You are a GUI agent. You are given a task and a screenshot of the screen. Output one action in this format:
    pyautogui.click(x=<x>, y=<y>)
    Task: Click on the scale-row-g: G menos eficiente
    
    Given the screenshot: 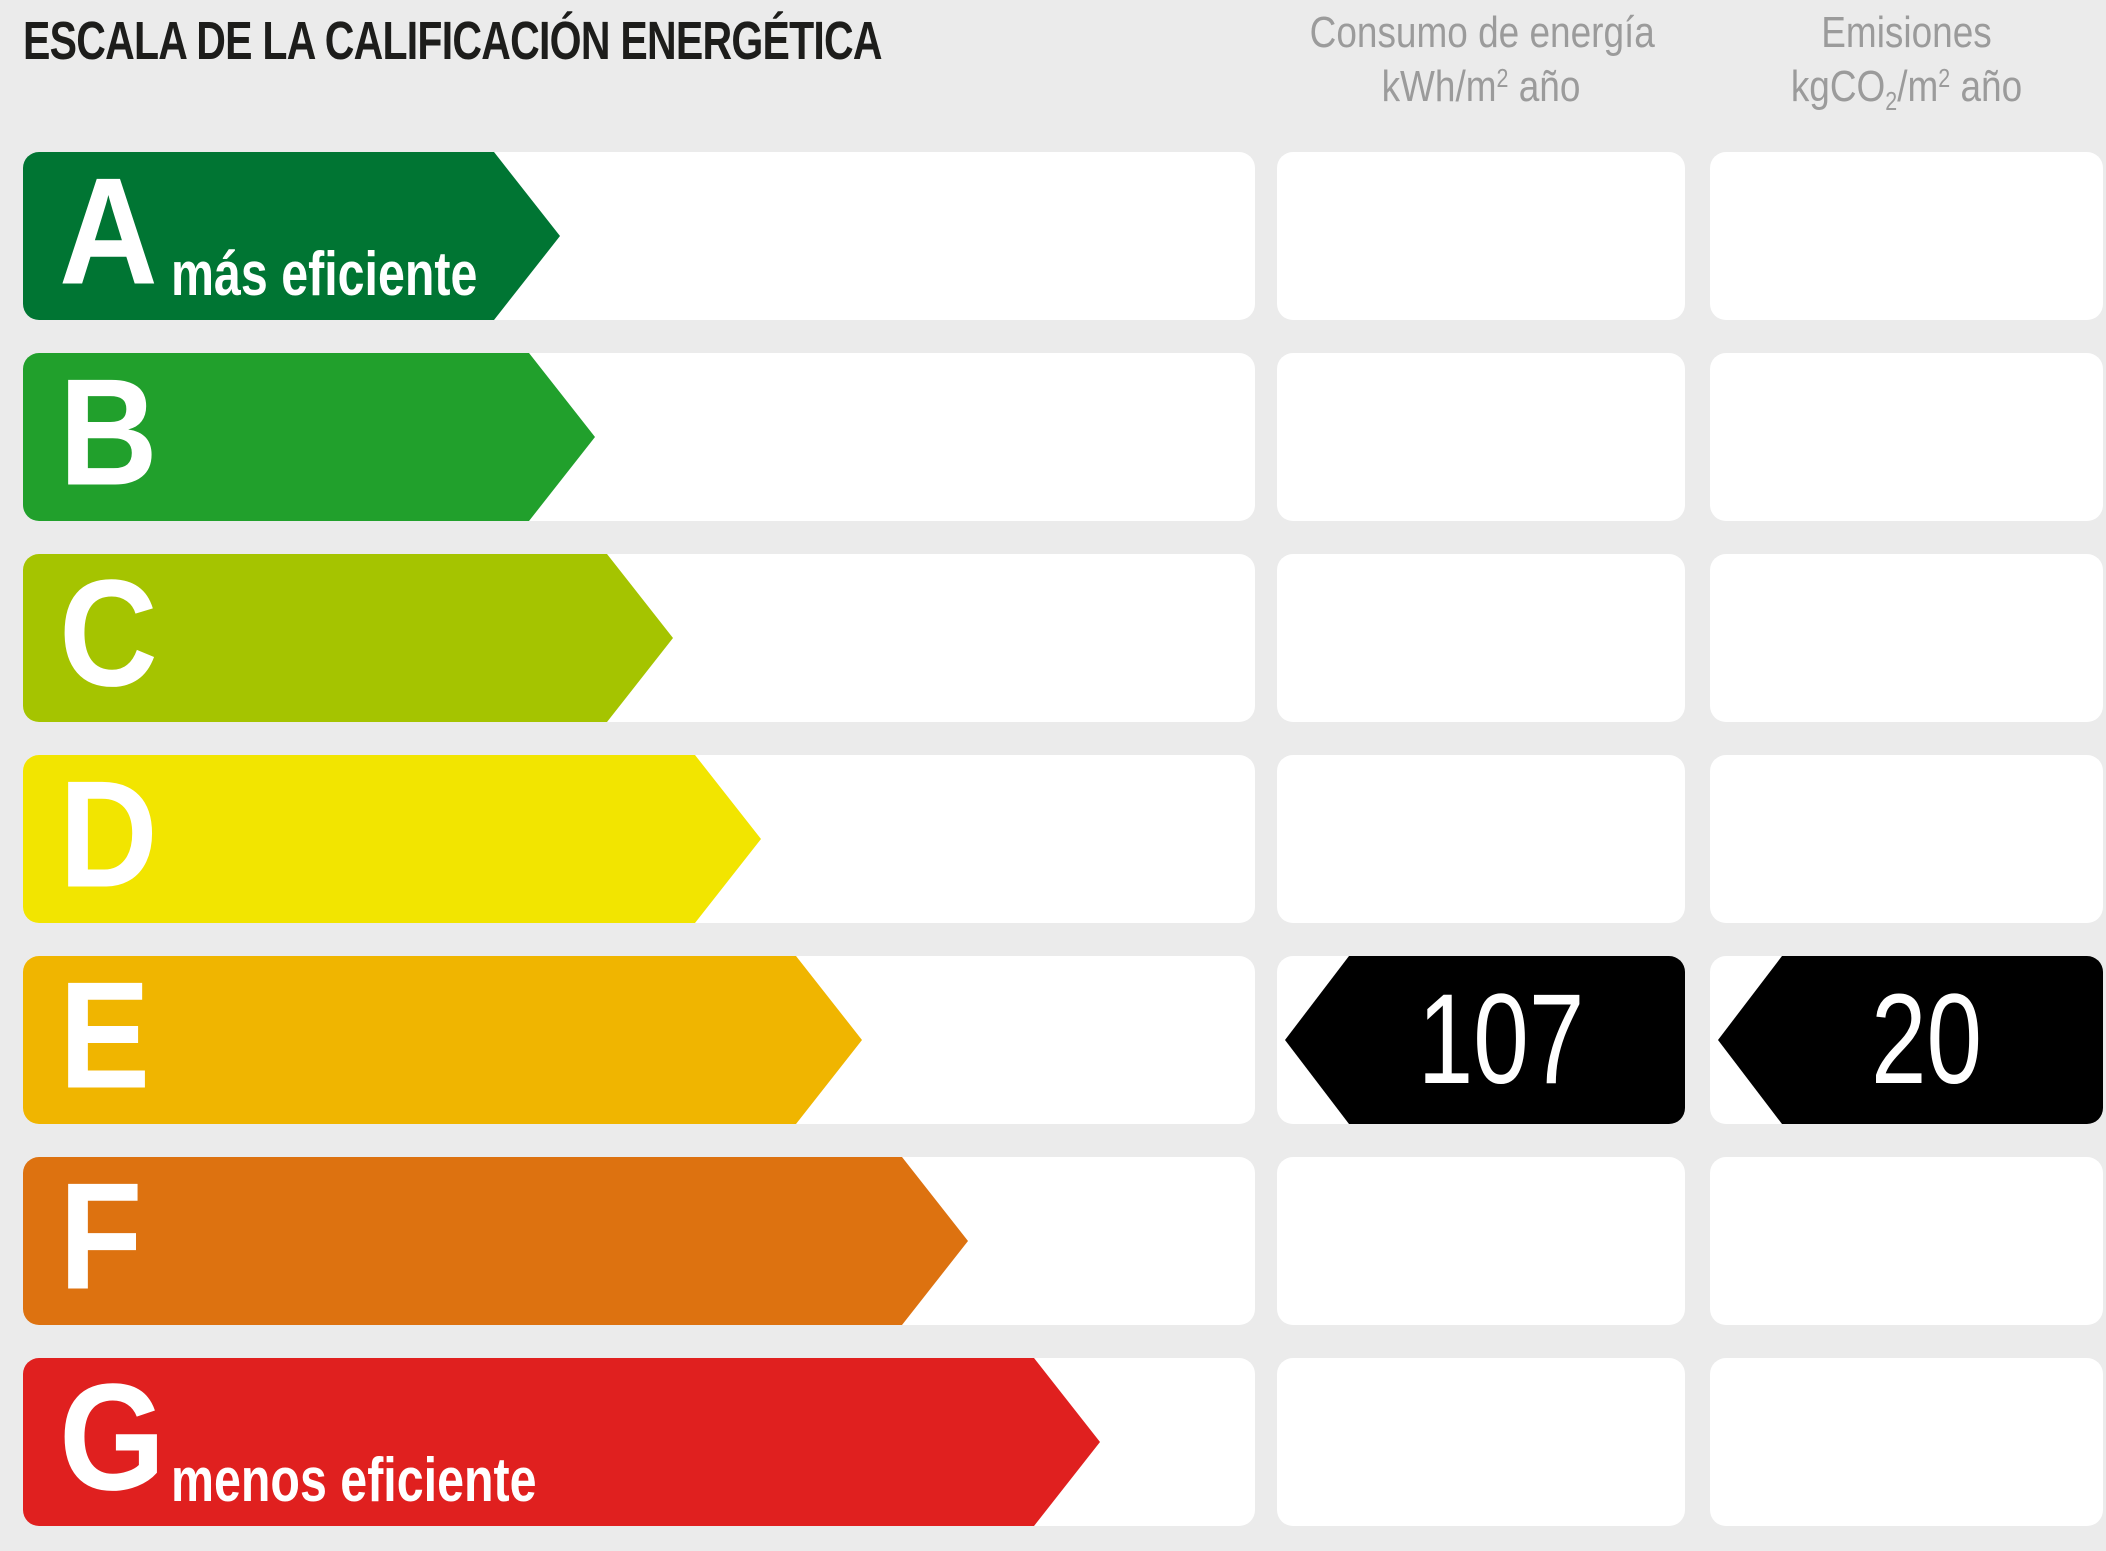 What is the action you would take?
    pyautogui.click(x=1053, y=1442)
    